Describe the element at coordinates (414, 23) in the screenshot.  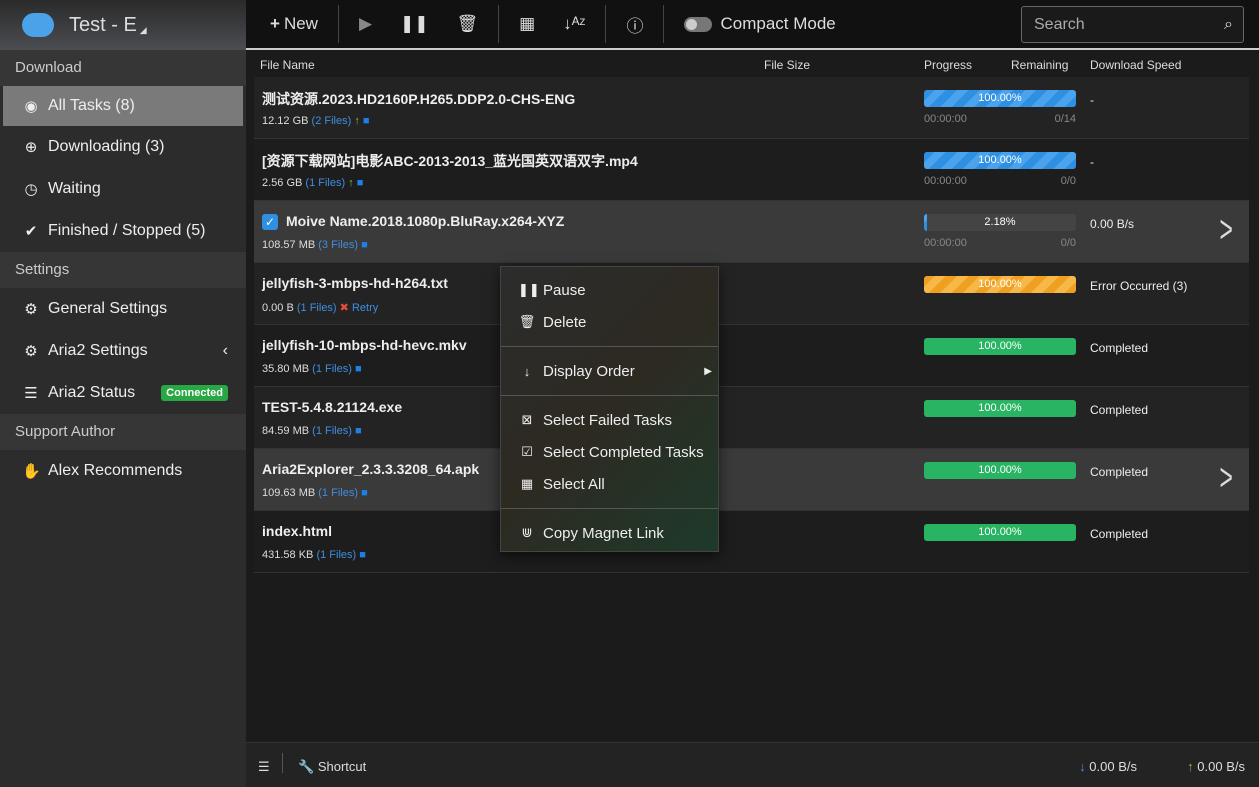
I see `pause-button: ❚❚` at that location.